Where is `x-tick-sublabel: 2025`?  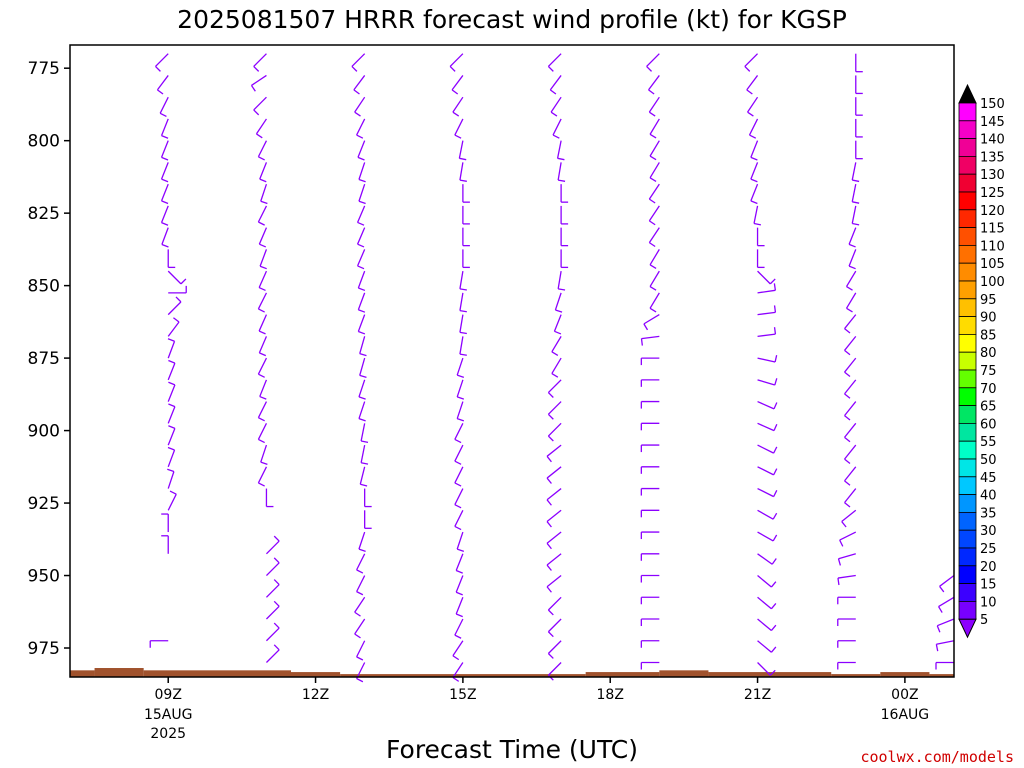 x-tick-sublabel: 2025 is located at coordinates (168, 734).